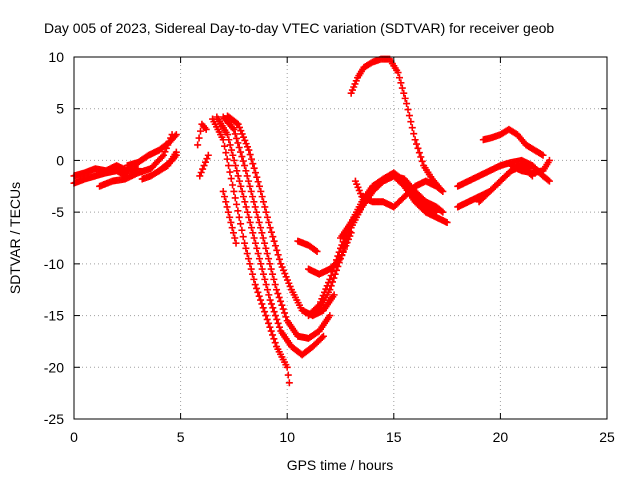  Describe the element at coordinates (229, 217) in the screenshot. I see `series-track-f` at that location.